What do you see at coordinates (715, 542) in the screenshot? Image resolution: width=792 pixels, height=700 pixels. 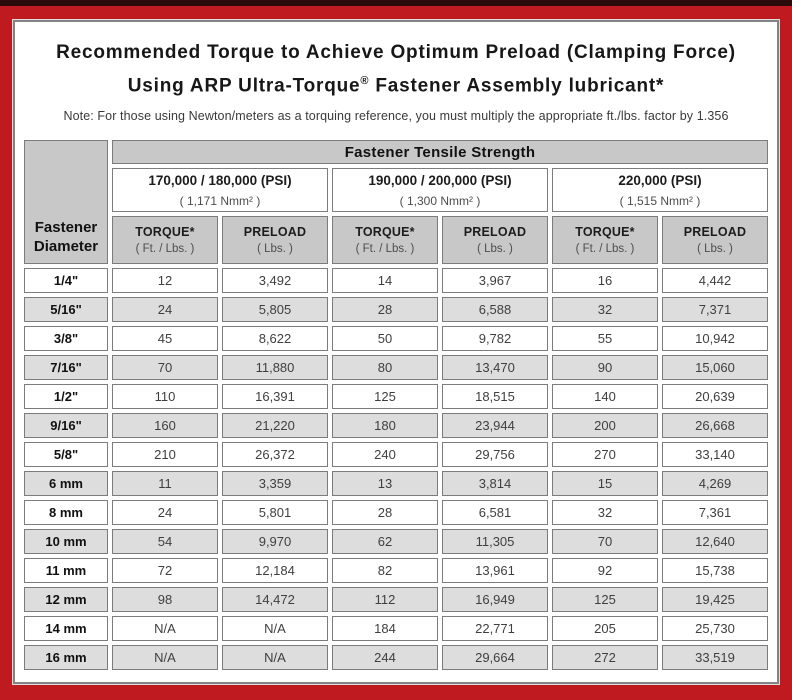 I see `value-cell: 12,640` at bounding box center [715, 542].